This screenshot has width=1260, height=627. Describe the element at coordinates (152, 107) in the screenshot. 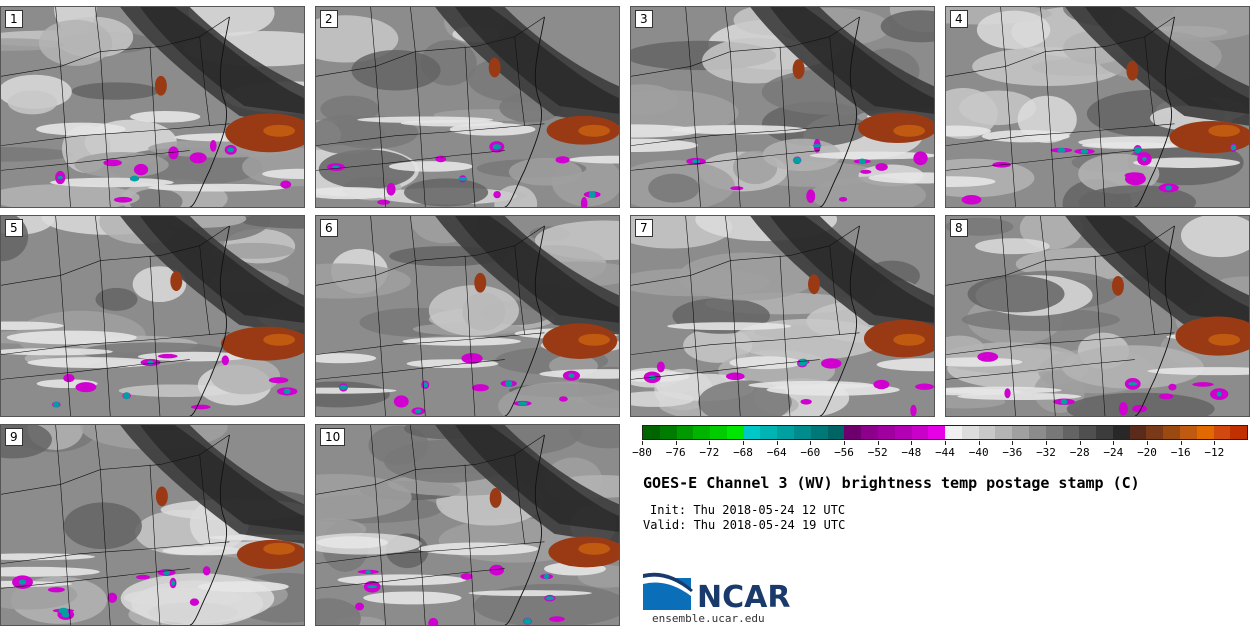

I see `postage-stamp-panel: 1` at that location.